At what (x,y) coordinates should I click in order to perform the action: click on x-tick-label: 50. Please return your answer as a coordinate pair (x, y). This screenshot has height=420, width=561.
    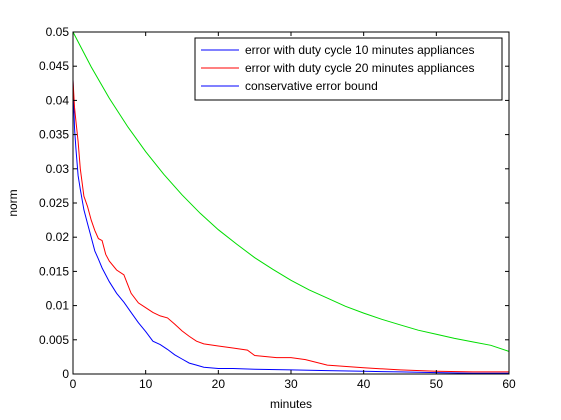
    Looking at the image, I should click on (437, 384).